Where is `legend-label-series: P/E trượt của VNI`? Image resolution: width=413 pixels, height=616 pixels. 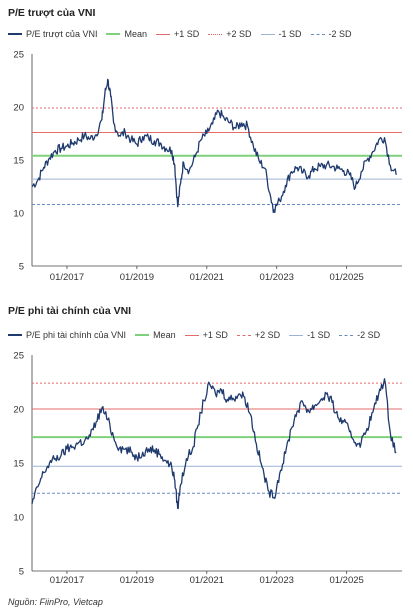
legend-label-series: P/E trượt của VNI is located at coordinates (62, 34).